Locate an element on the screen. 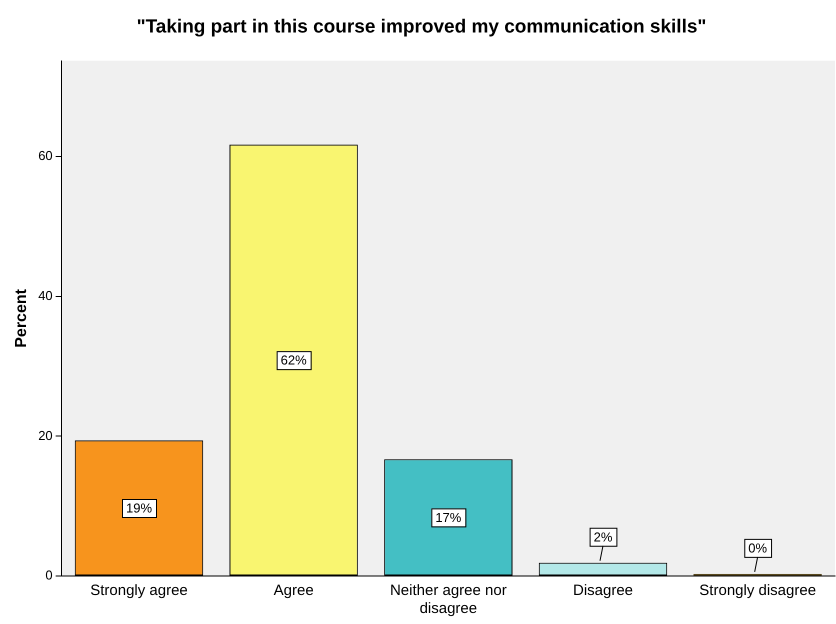 The image size is (836, 624). x-tick-label: Agree is located at coordinates (294, 591).